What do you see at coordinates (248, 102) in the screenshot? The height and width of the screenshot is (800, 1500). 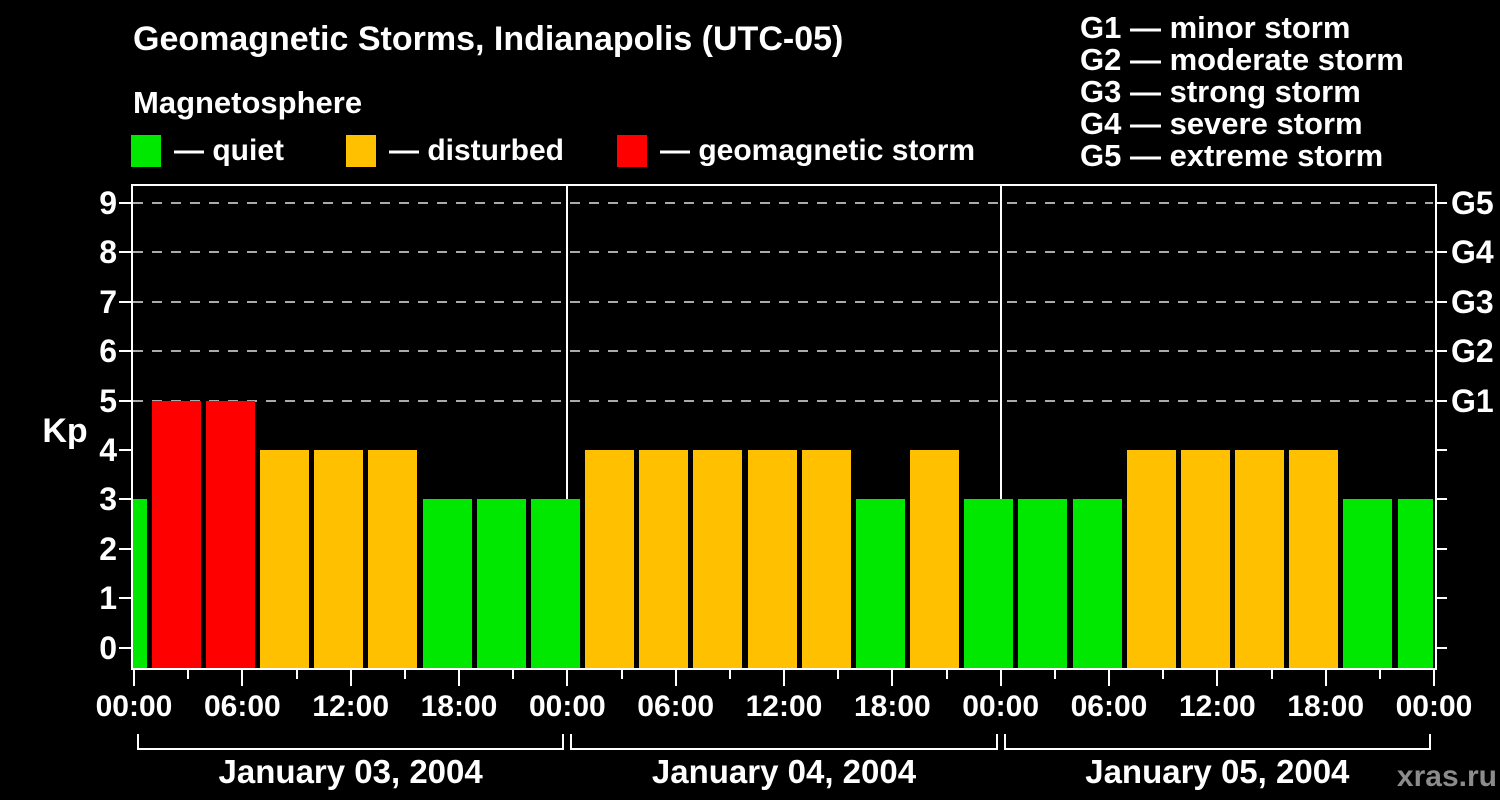 I see `chart-subtitle: Magnetosphere` at bounding box center [248, 102].